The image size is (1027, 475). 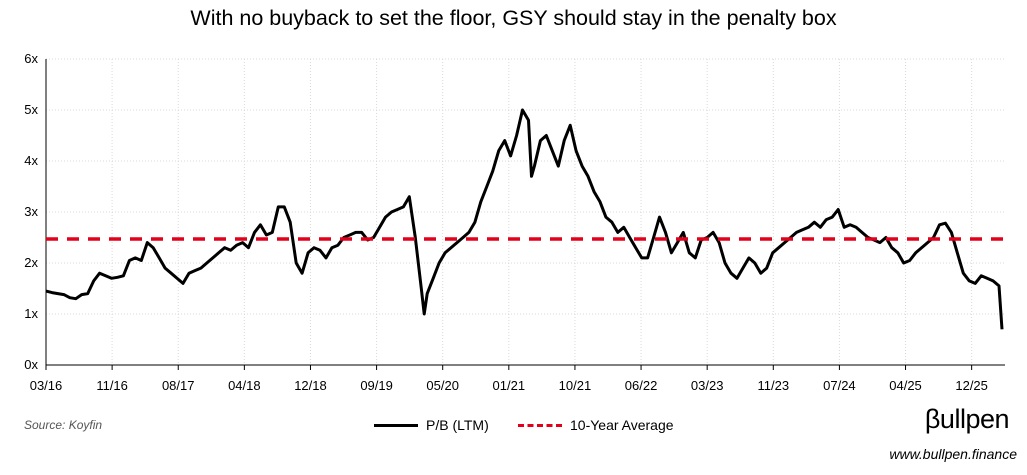 What do you see at coordinates (540, 425) in the screenshot?
I see `legend-swatch-average` at bounding box center [540, 425].